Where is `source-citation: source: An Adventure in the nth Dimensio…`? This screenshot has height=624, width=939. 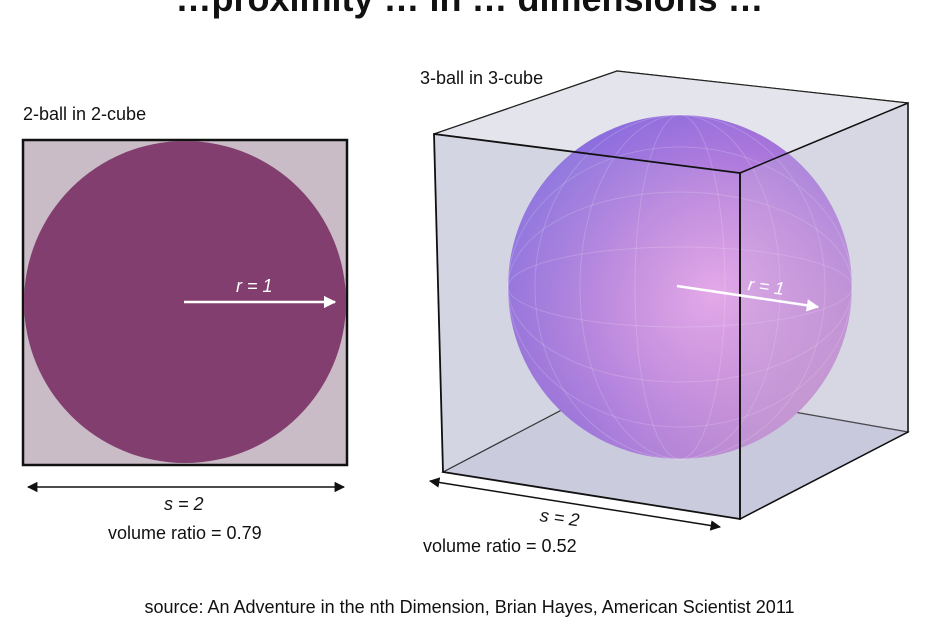
source-citation: source: An Adventure in the nth Dimensio… is located at coordinates (469, 607).